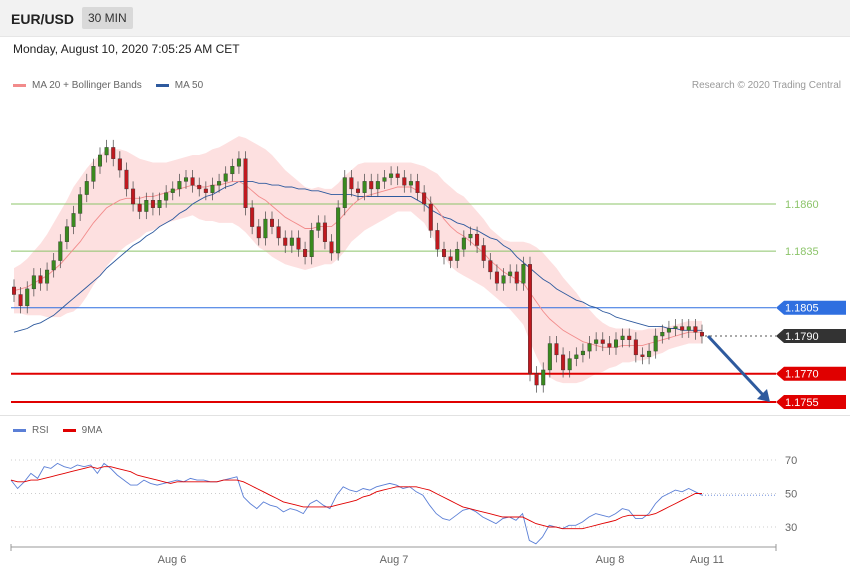  What do you see at coordinates (791, 495) in the screenshot?
I see `rsi-tick-50: 50` at bounding box center [791, 495].